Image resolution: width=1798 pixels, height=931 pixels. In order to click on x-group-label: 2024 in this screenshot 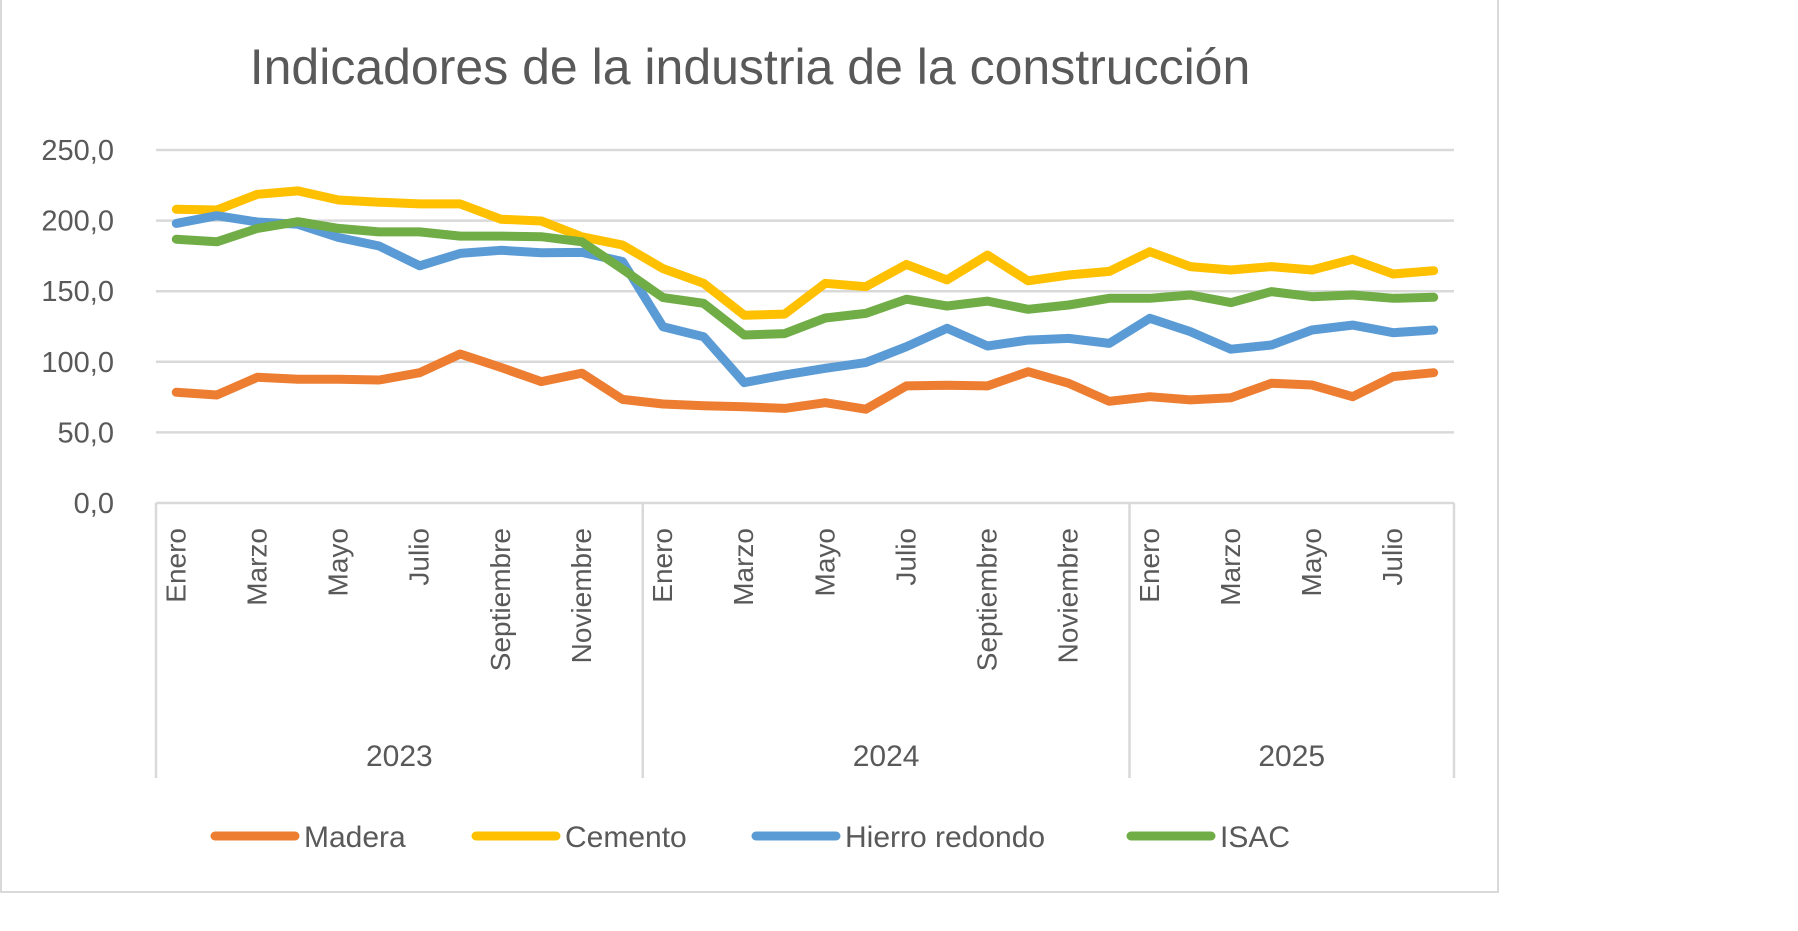, I will do `click(886, 756)`.